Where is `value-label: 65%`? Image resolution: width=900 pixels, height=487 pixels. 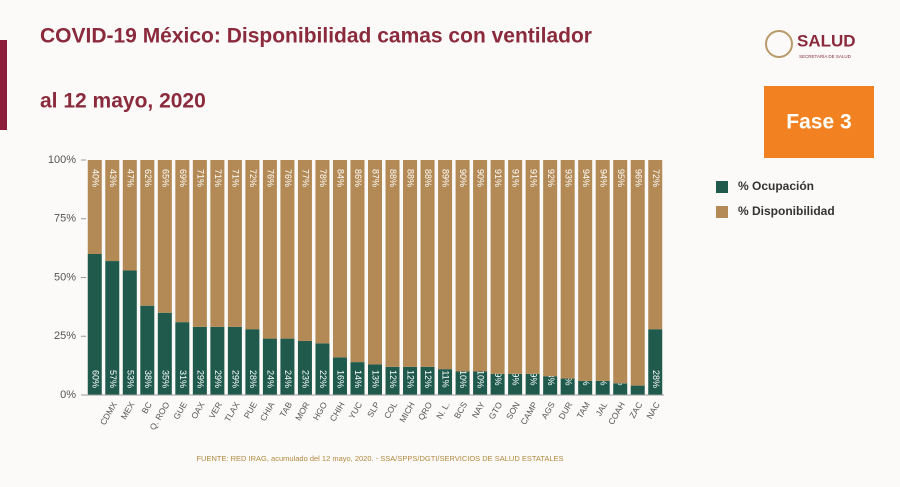 value-label: 65% is located at coordinates (165, 178).